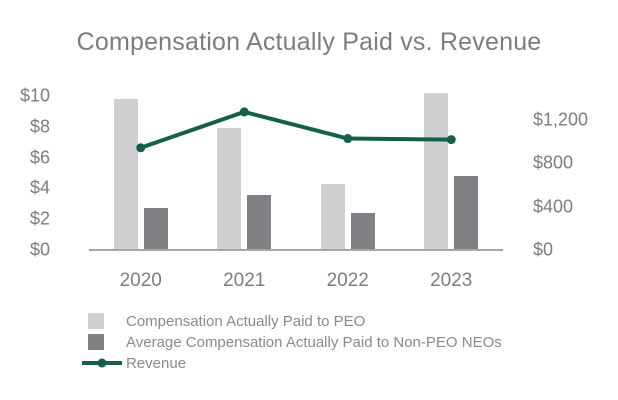 This screenshot has height=400, width=618. I want to click on right-axis-tick-1200: $1,200, so click(561, 119).